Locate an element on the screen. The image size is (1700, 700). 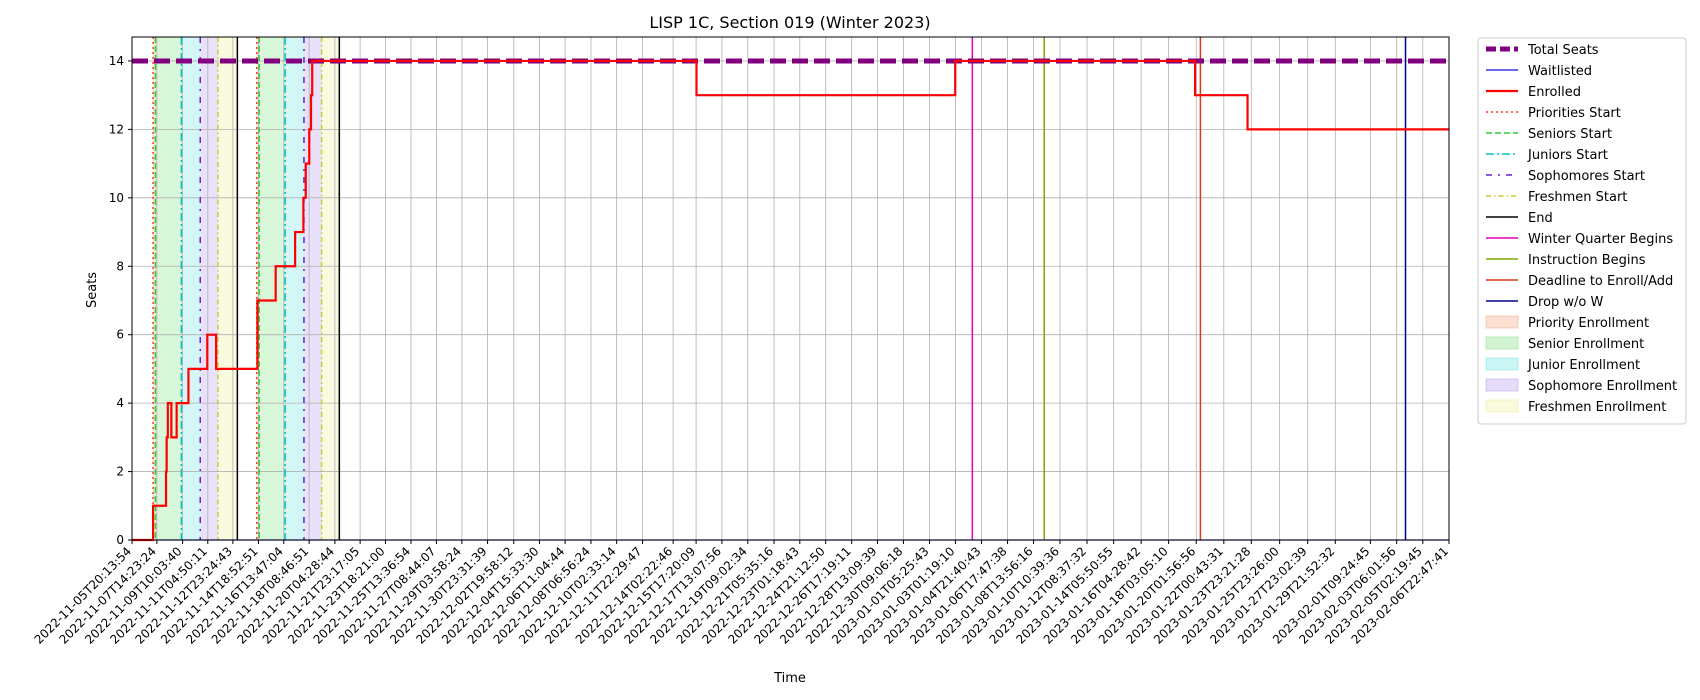
legend-label-6: Sophomores Start is located at coordinates (1586, 176).